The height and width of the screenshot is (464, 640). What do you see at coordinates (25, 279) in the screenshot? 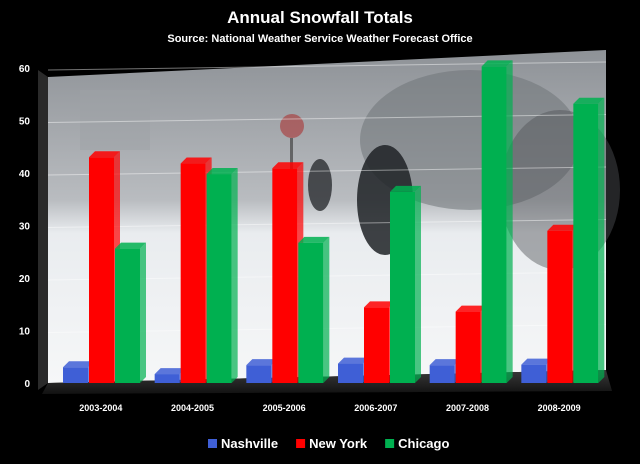
I see `y-tick-label: 20` at bounding box center [25, 279].